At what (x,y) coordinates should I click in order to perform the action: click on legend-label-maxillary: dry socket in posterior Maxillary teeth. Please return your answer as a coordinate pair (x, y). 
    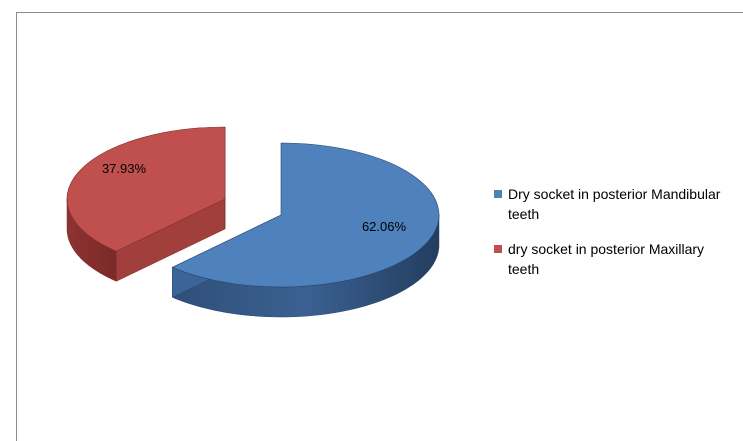
    Looking at the image, I should click on (606, 259).